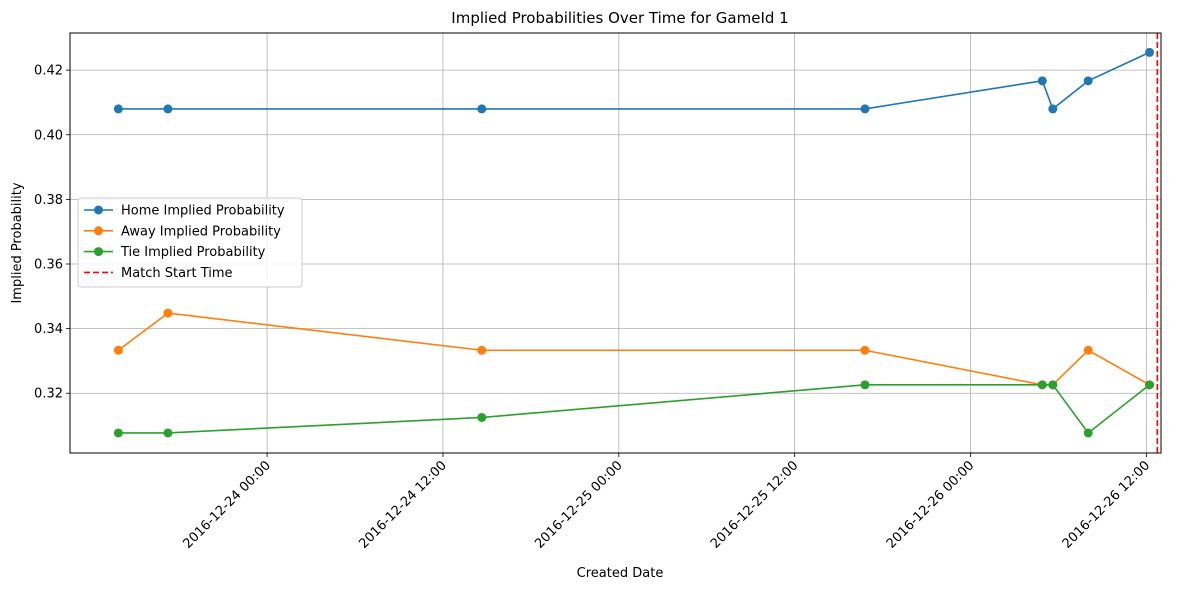 The image size is (1183, 590). I want to click on legend-label: Home Implied Probability, so click(203, 211).